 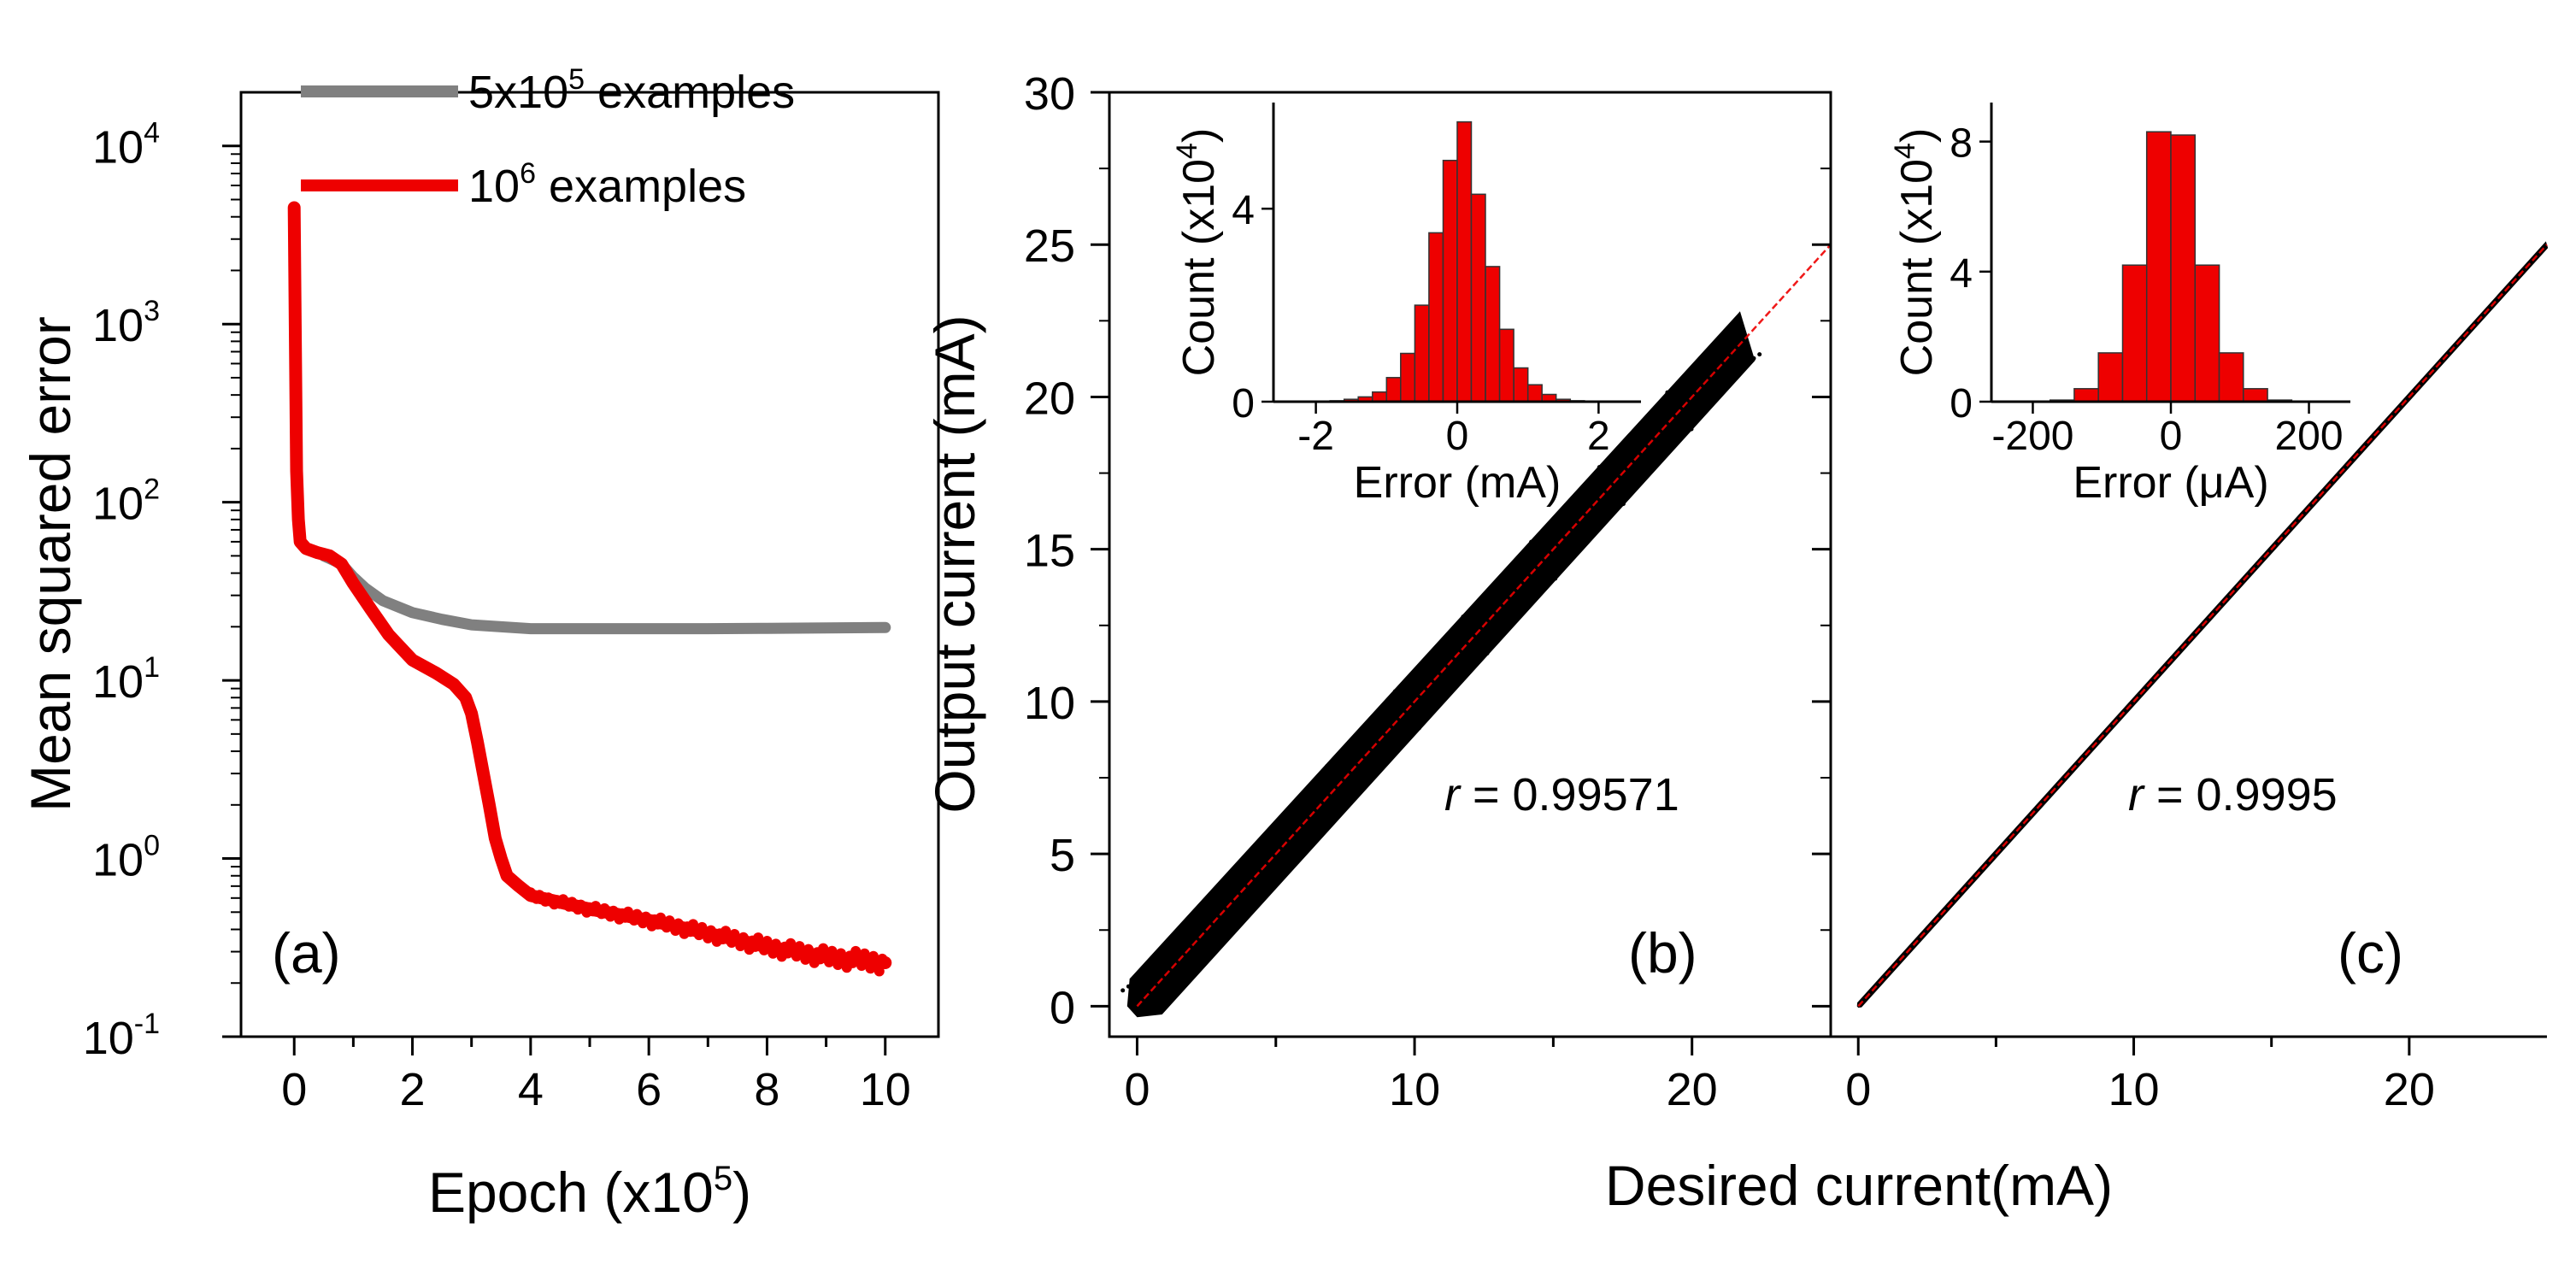 I want to click on panel-b-x-ticks: 0 10 20, so click(x=1421, y=1076).